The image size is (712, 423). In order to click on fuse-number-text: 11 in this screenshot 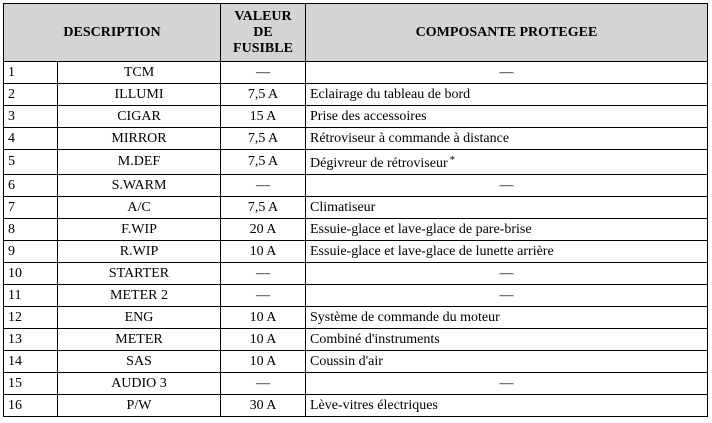, I will do `click(15, 295)`.